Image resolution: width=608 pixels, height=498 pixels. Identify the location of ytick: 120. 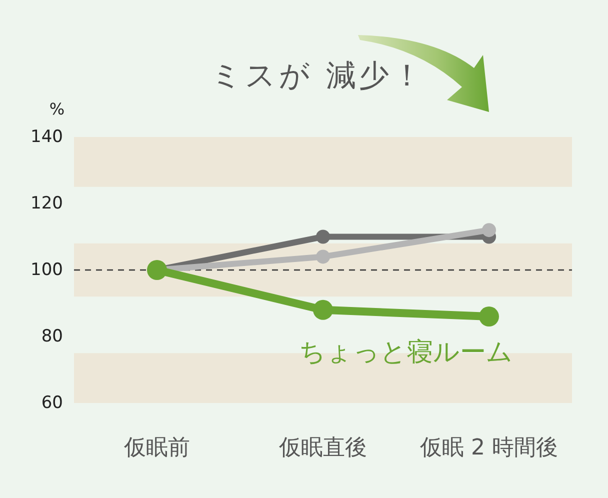
(46, 204).